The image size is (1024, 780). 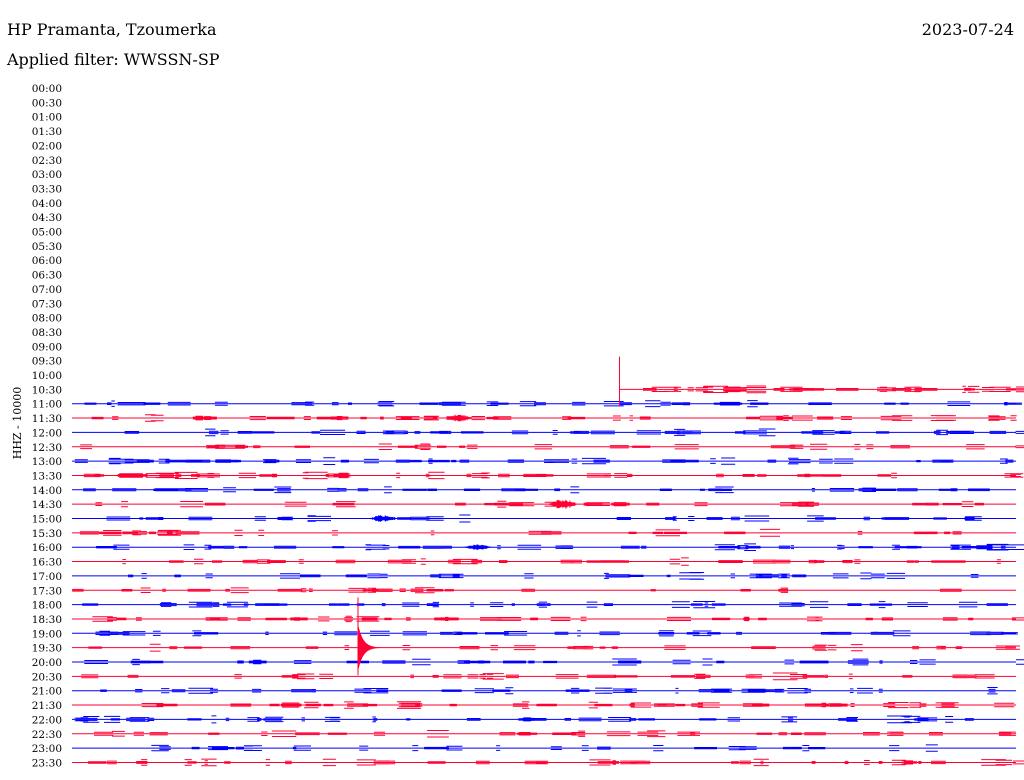 What do you see at coordinates (47, 376) in the screenshot?
I see `time-tick-1000: 10:00` at bounding box center [47, 376].